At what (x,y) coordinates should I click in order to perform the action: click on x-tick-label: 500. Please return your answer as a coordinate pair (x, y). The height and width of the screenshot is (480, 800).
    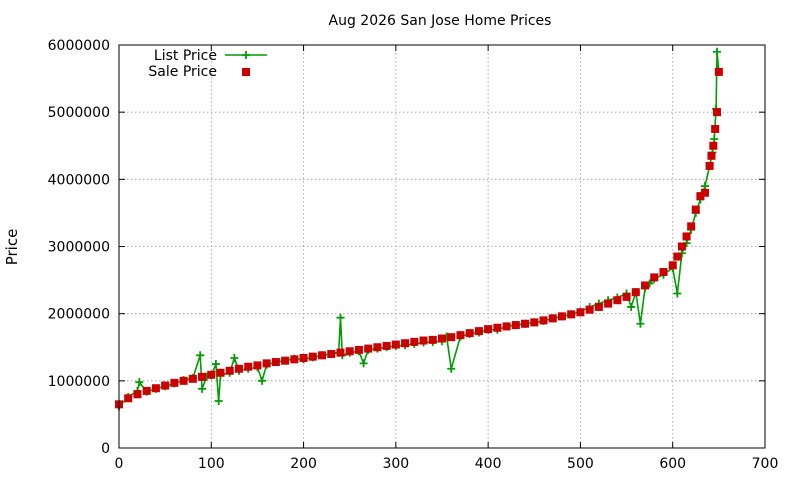
    Looking at the image, I should click on (580, 464).